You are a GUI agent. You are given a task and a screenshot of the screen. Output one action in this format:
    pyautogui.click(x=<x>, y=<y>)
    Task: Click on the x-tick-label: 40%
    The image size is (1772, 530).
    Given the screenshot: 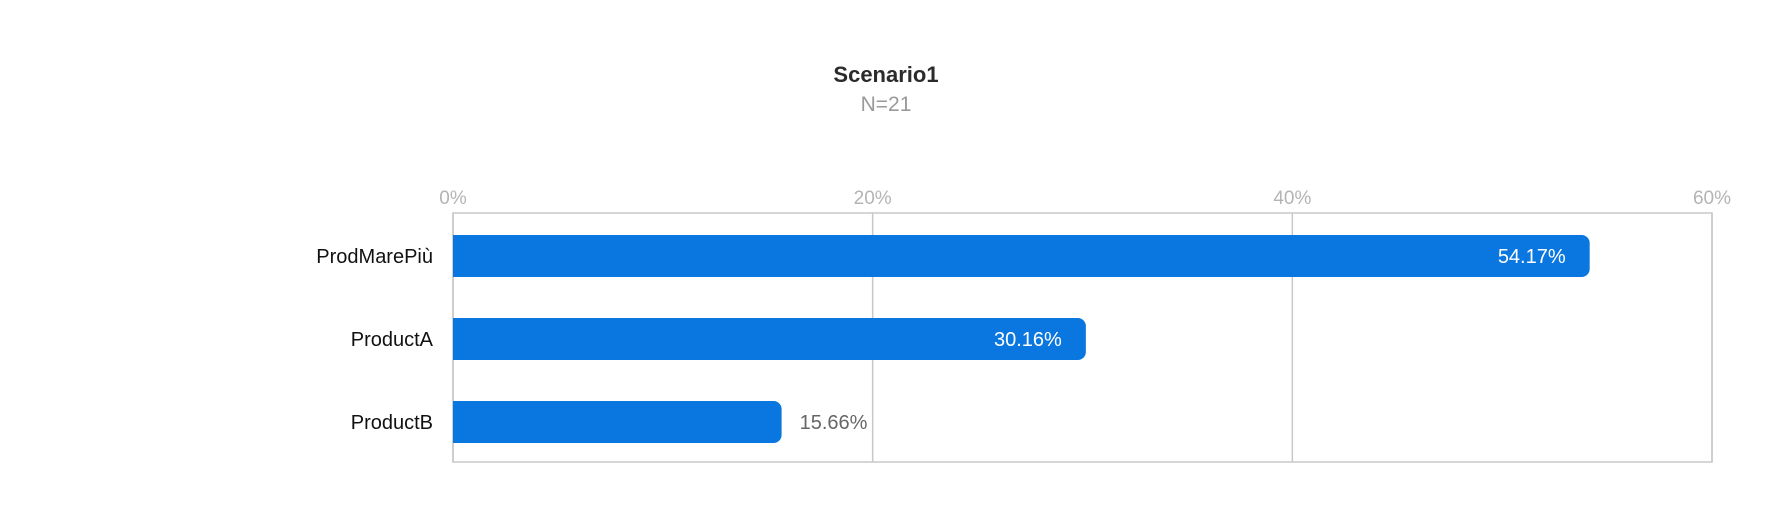 What is the action you would take?
    pyautogui.click(x=1292, y=198)
    